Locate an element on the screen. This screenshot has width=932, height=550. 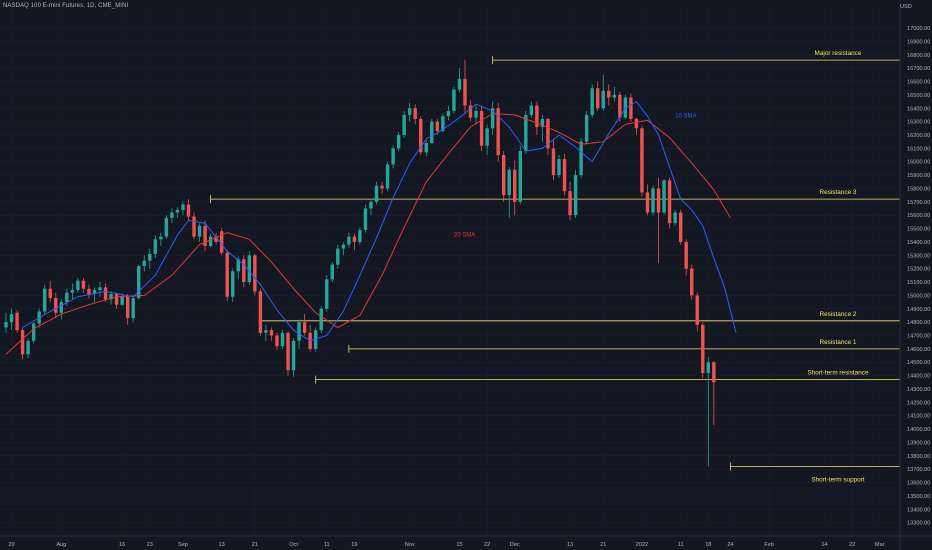
y-tick-label: 14000.00 is located at coordinates (918, 430).